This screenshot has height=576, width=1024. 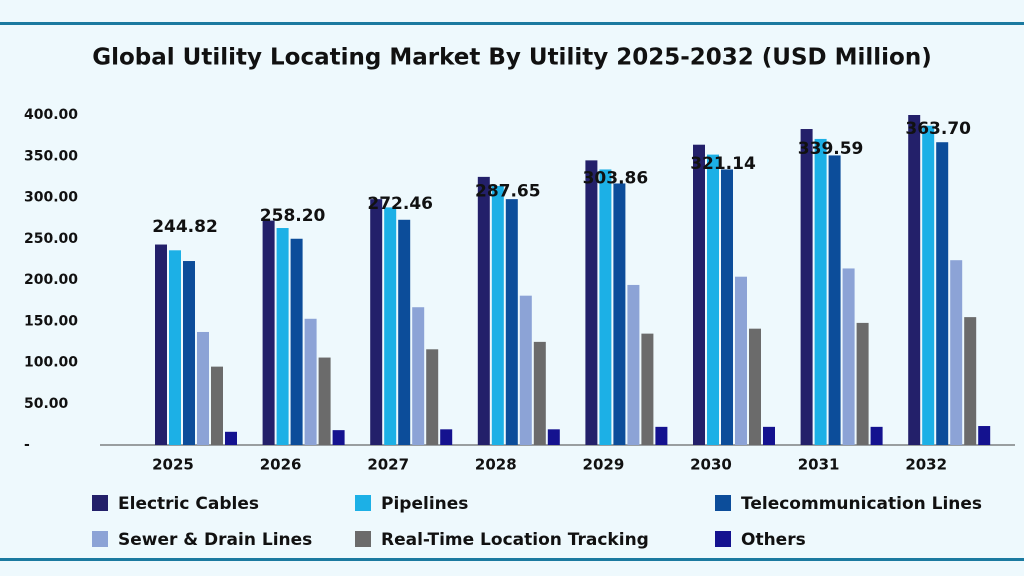 What do you see at coordinates (926, 465) in the screenshot?
I see `x-tick-label: 2032` at bounding box center [926, 465].